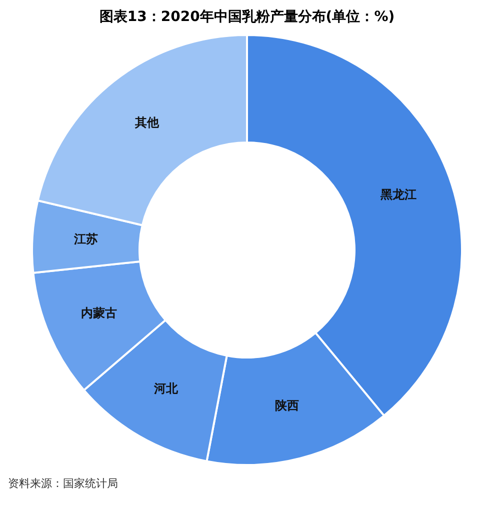  I want to click on chart-title: 图表13：2020年中国乳粉产量分布(单位：%), so click(247, 17).